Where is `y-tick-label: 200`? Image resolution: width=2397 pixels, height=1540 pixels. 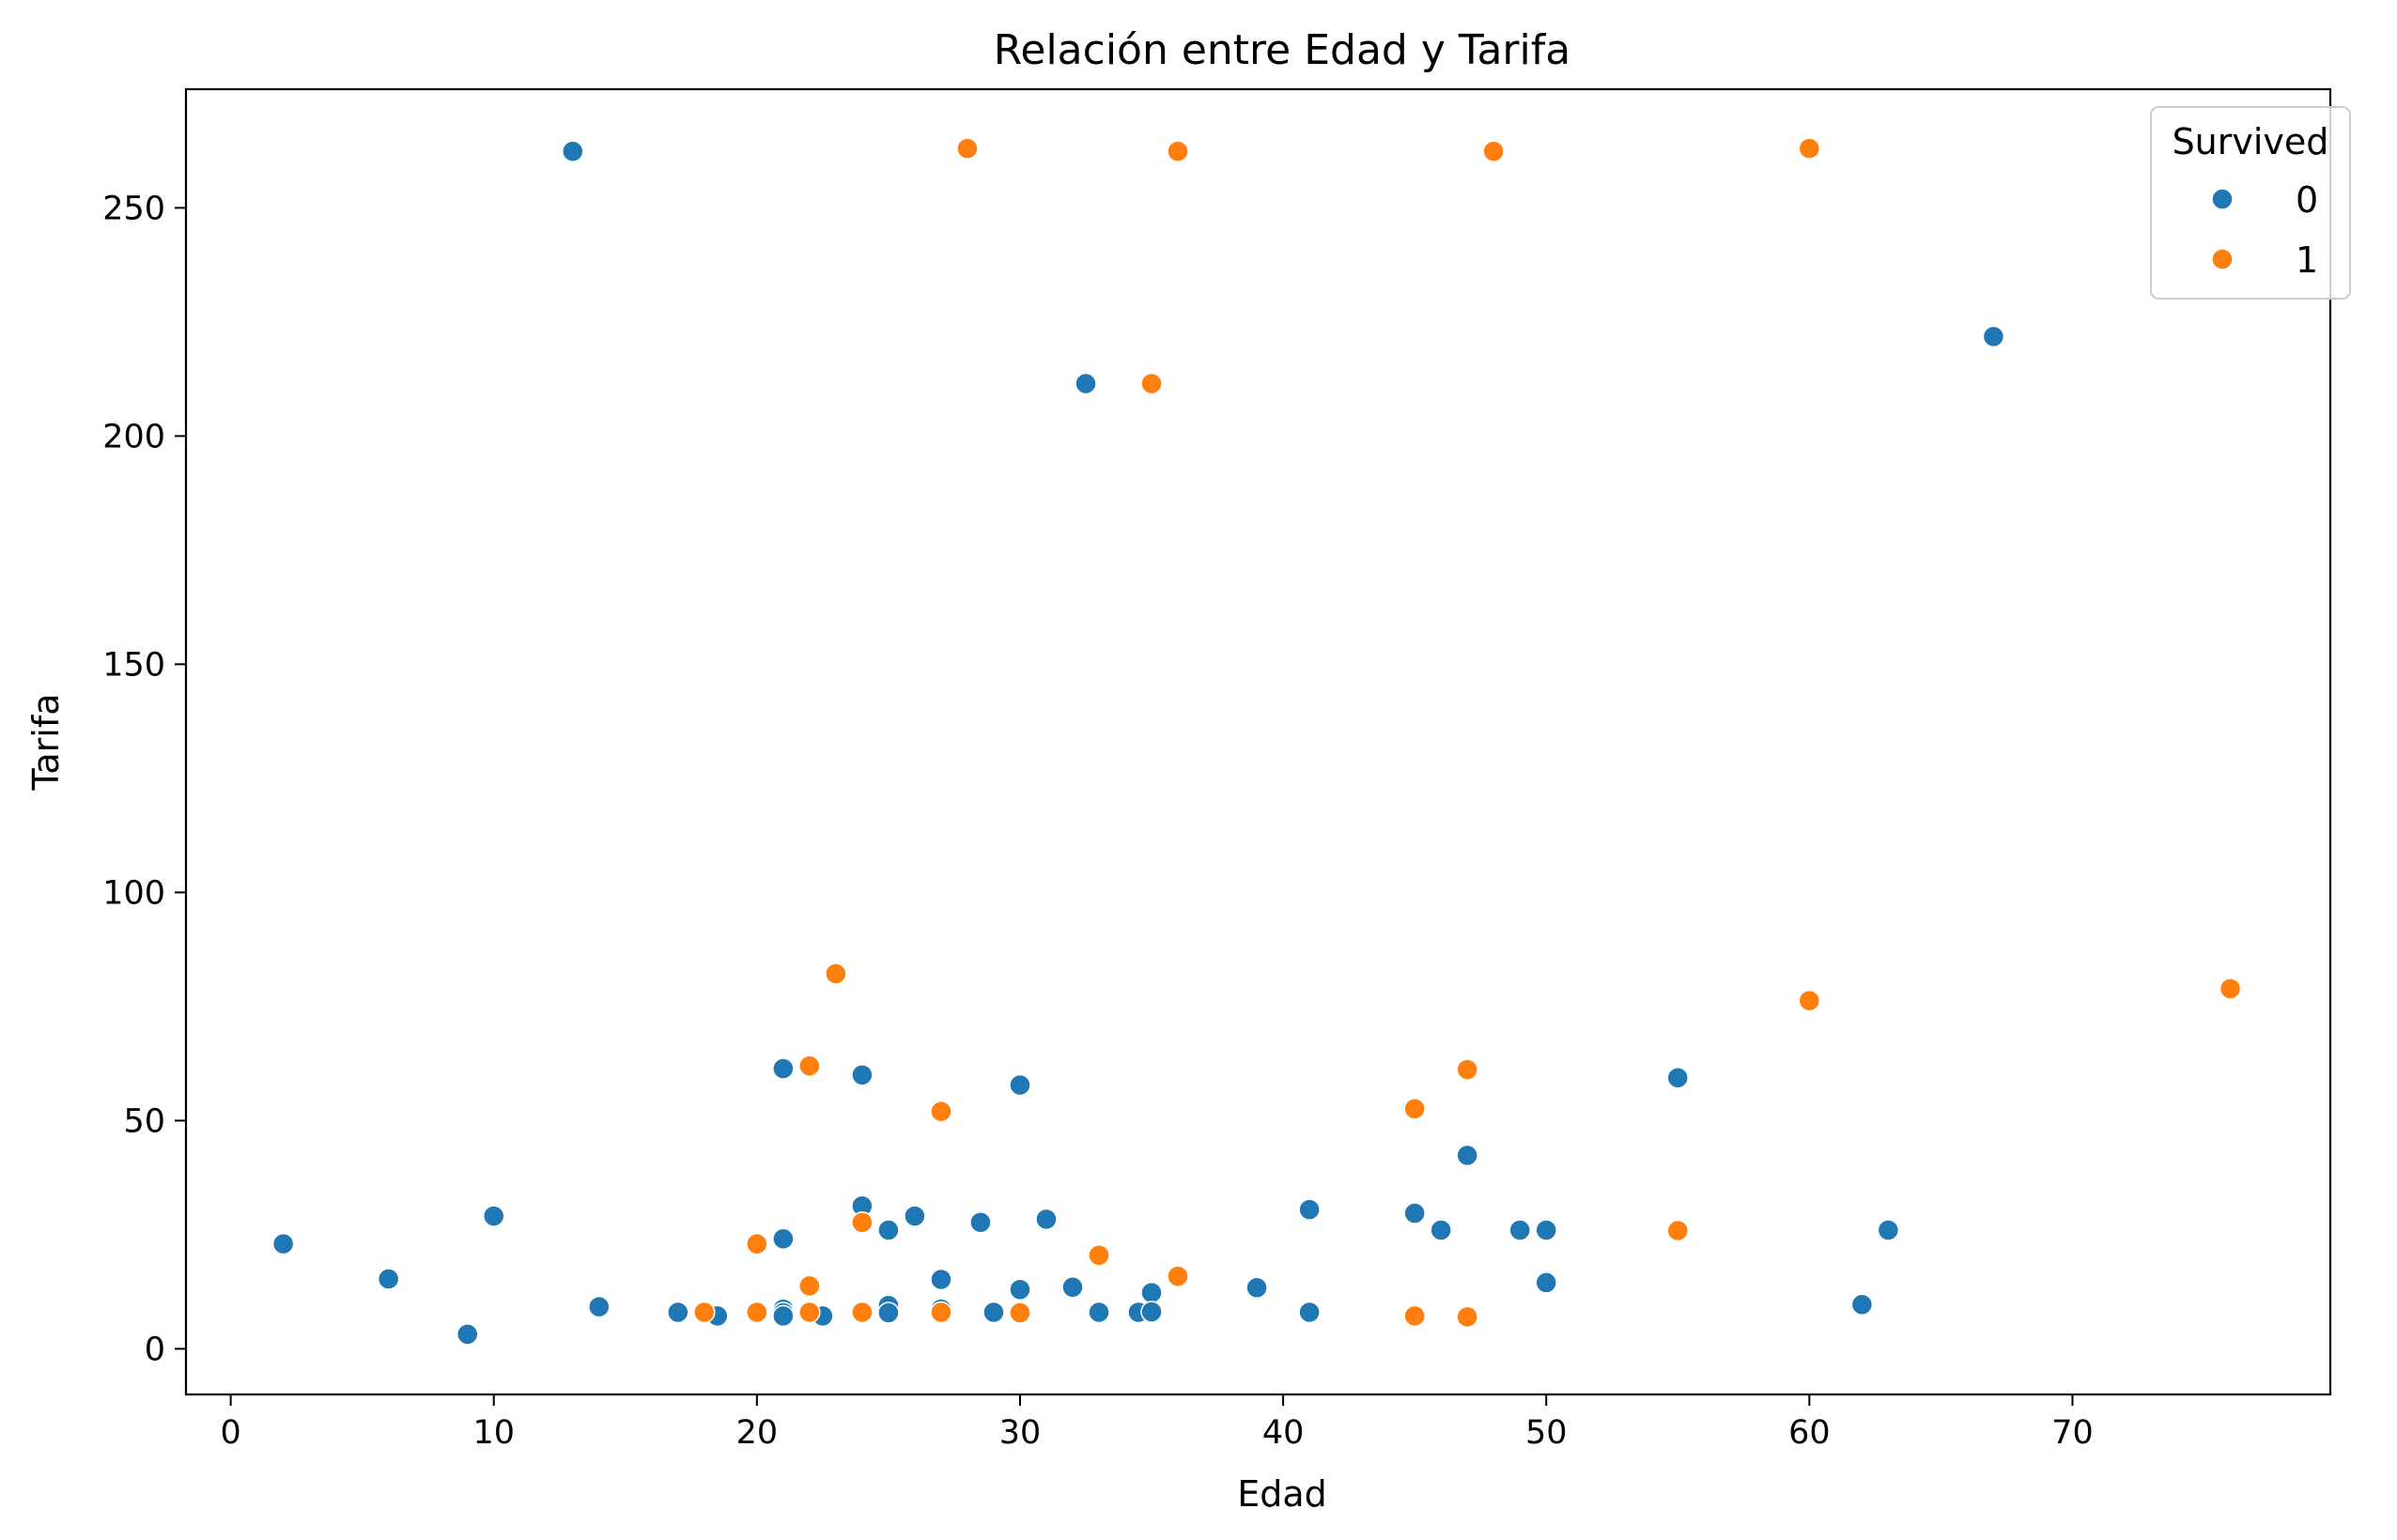 y-tick-label: 200 is located at coordinates (133, 436).